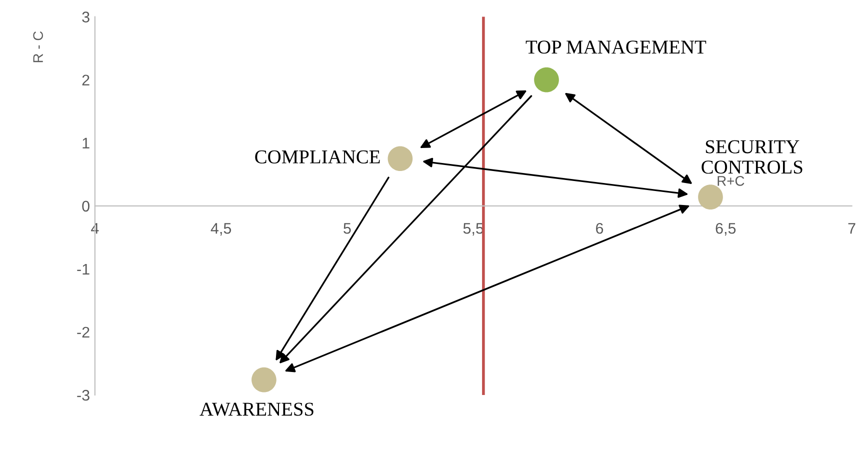  Describe the element at coordinates (731, 181) in the screenshot. I see `x-axis-title: R+C` at that location.